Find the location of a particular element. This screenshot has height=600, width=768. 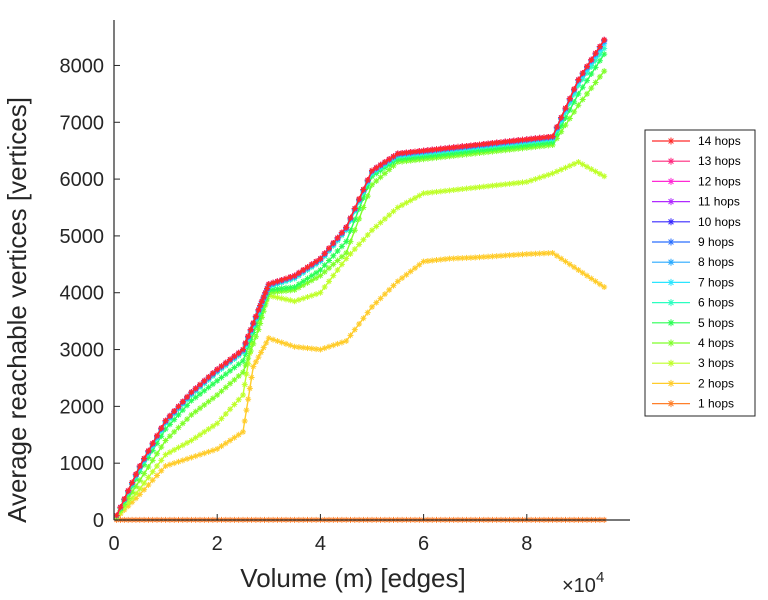

legend-label: 9 hops is located at coordinates (716, 242).